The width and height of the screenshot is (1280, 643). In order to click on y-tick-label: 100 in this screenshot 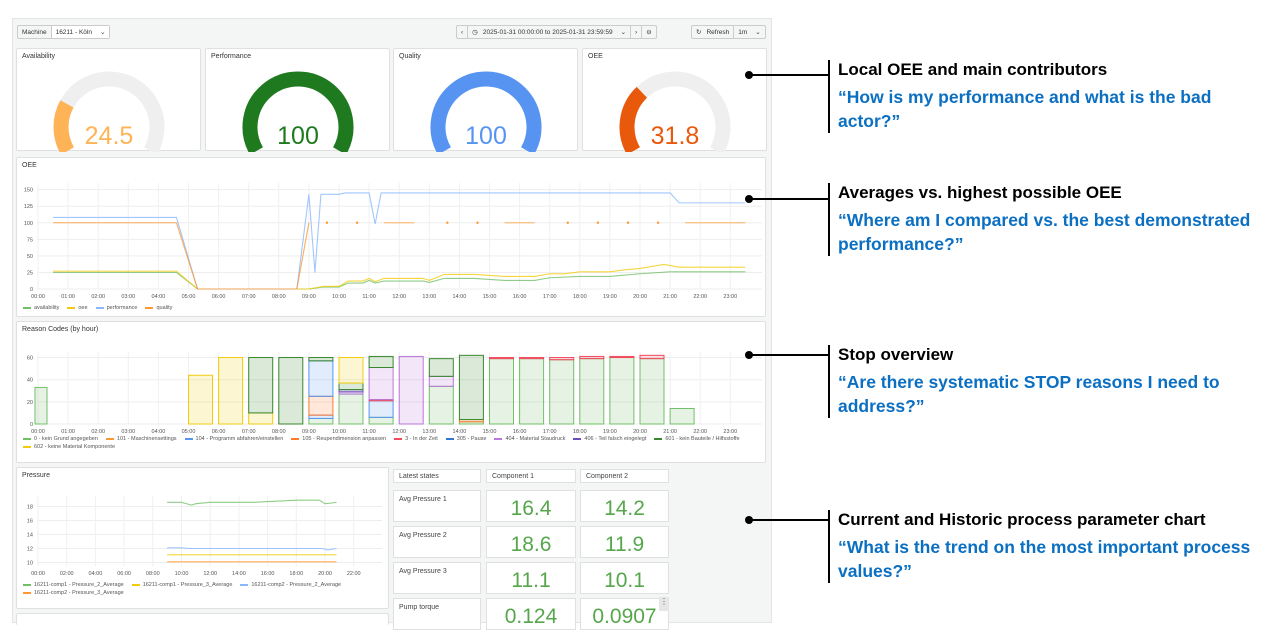, I will do `click(28, 224)`.